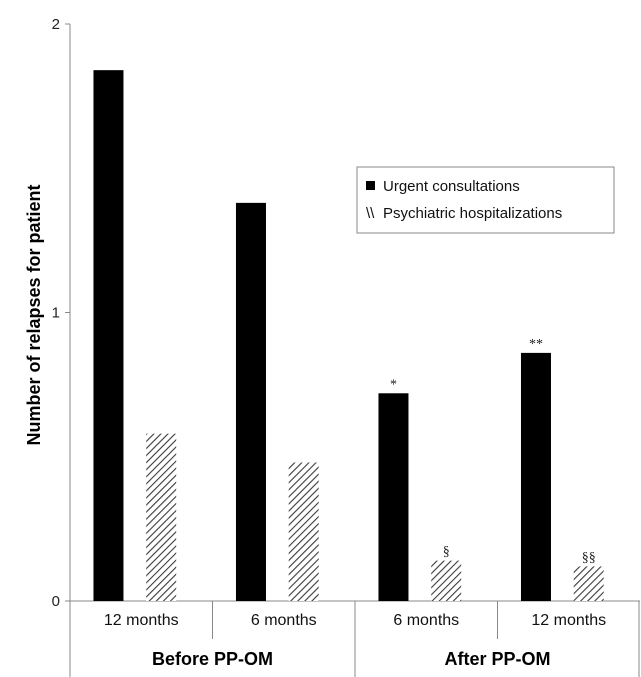  What do you see at coordinates (472, 213) in the screenshot?
I see `legend-label: Psychiatric hospitalizations` at bounding box center [472, 213].